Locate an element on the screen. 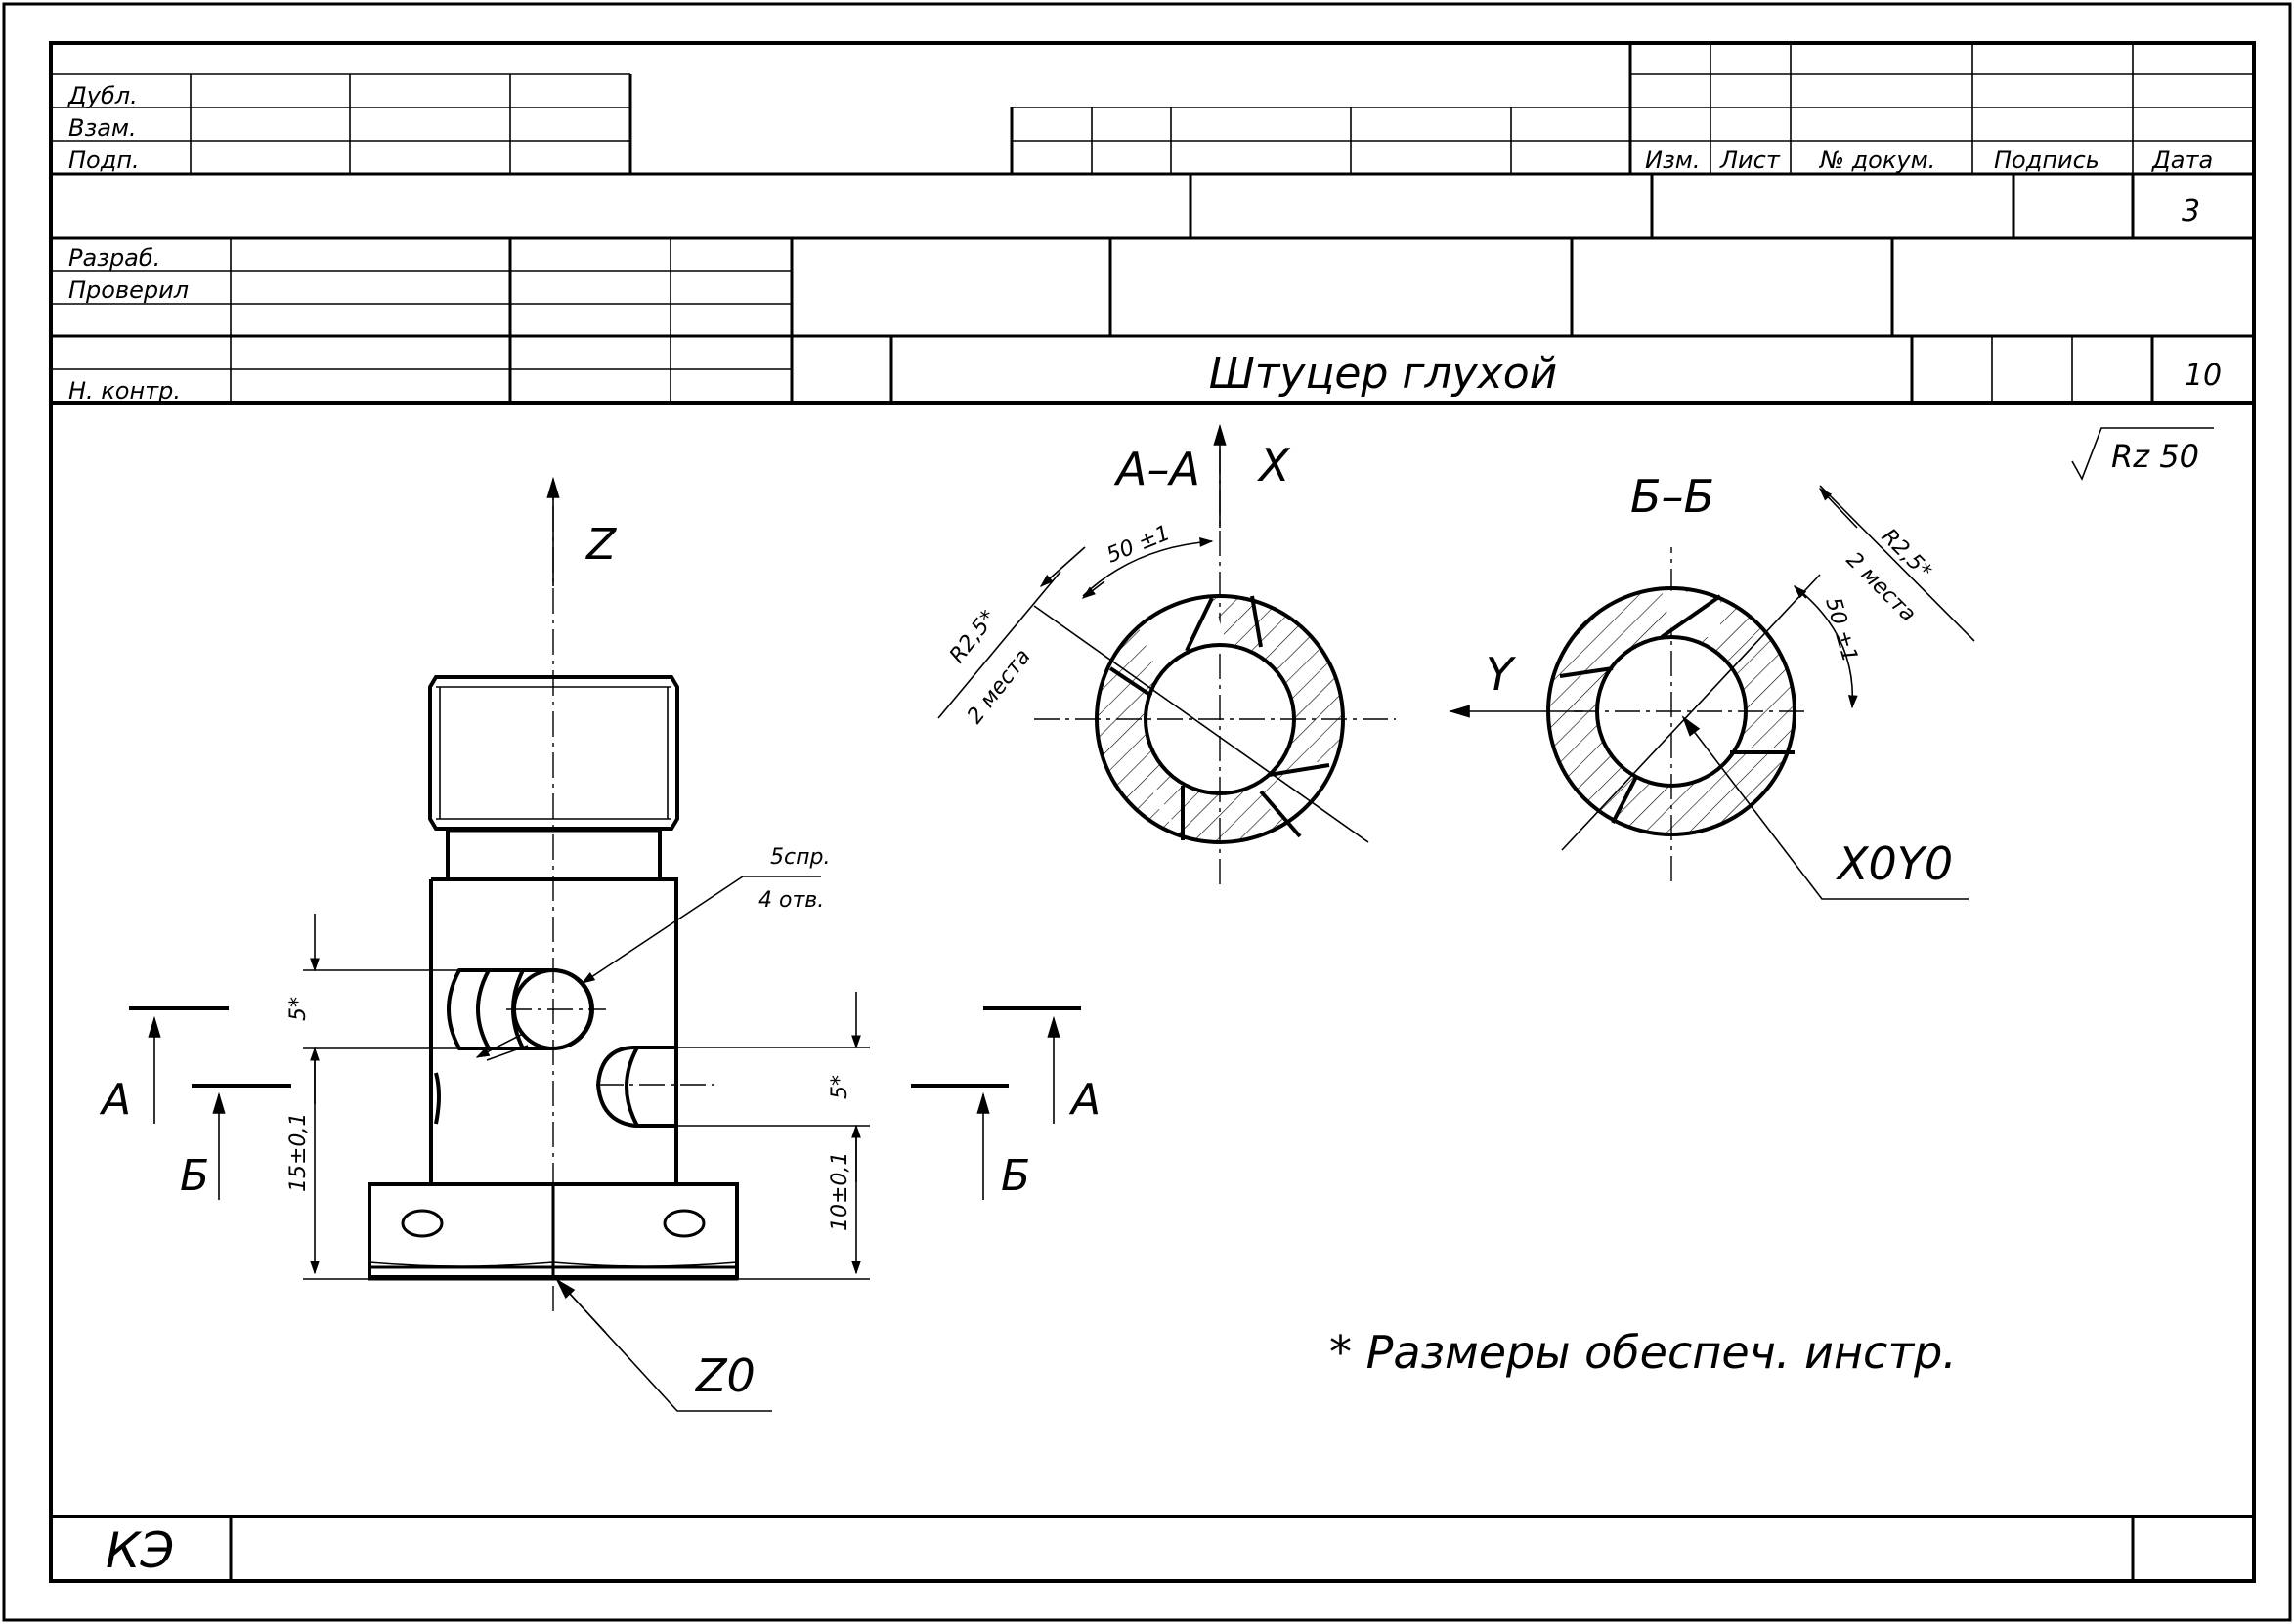  section-aa-title: А–А is located at coordinates (1157, 469).